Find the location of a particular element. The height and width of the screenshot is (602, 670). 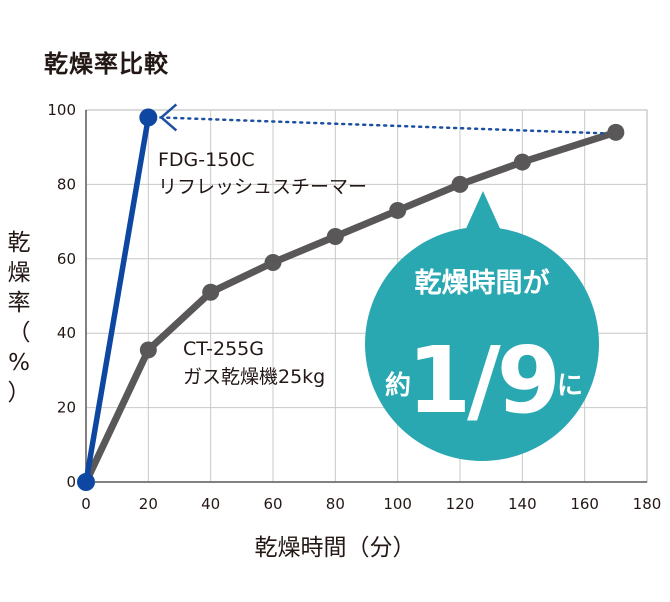

x-tick-label: 60 is located at coordinates (272, 504).